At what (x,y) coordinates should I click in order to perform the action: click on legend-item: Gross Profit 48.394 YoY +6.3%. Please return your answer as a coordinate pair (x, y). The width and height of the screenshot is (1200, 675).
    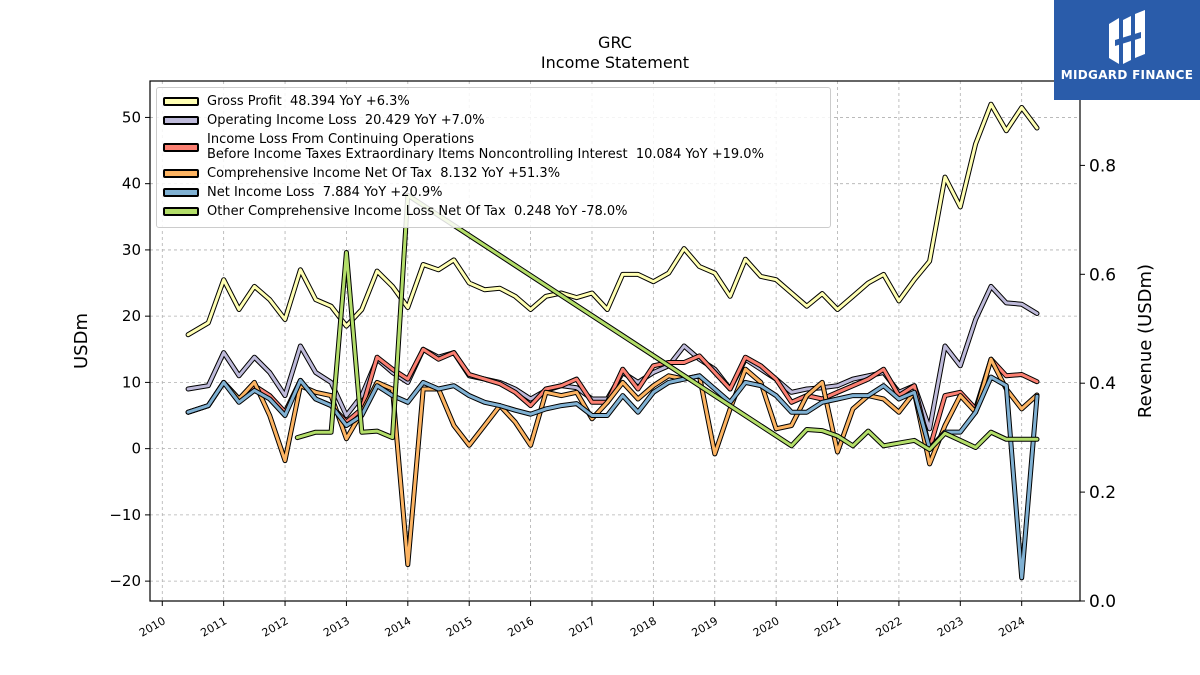
    Looking at the image, I should click on (493, 101).